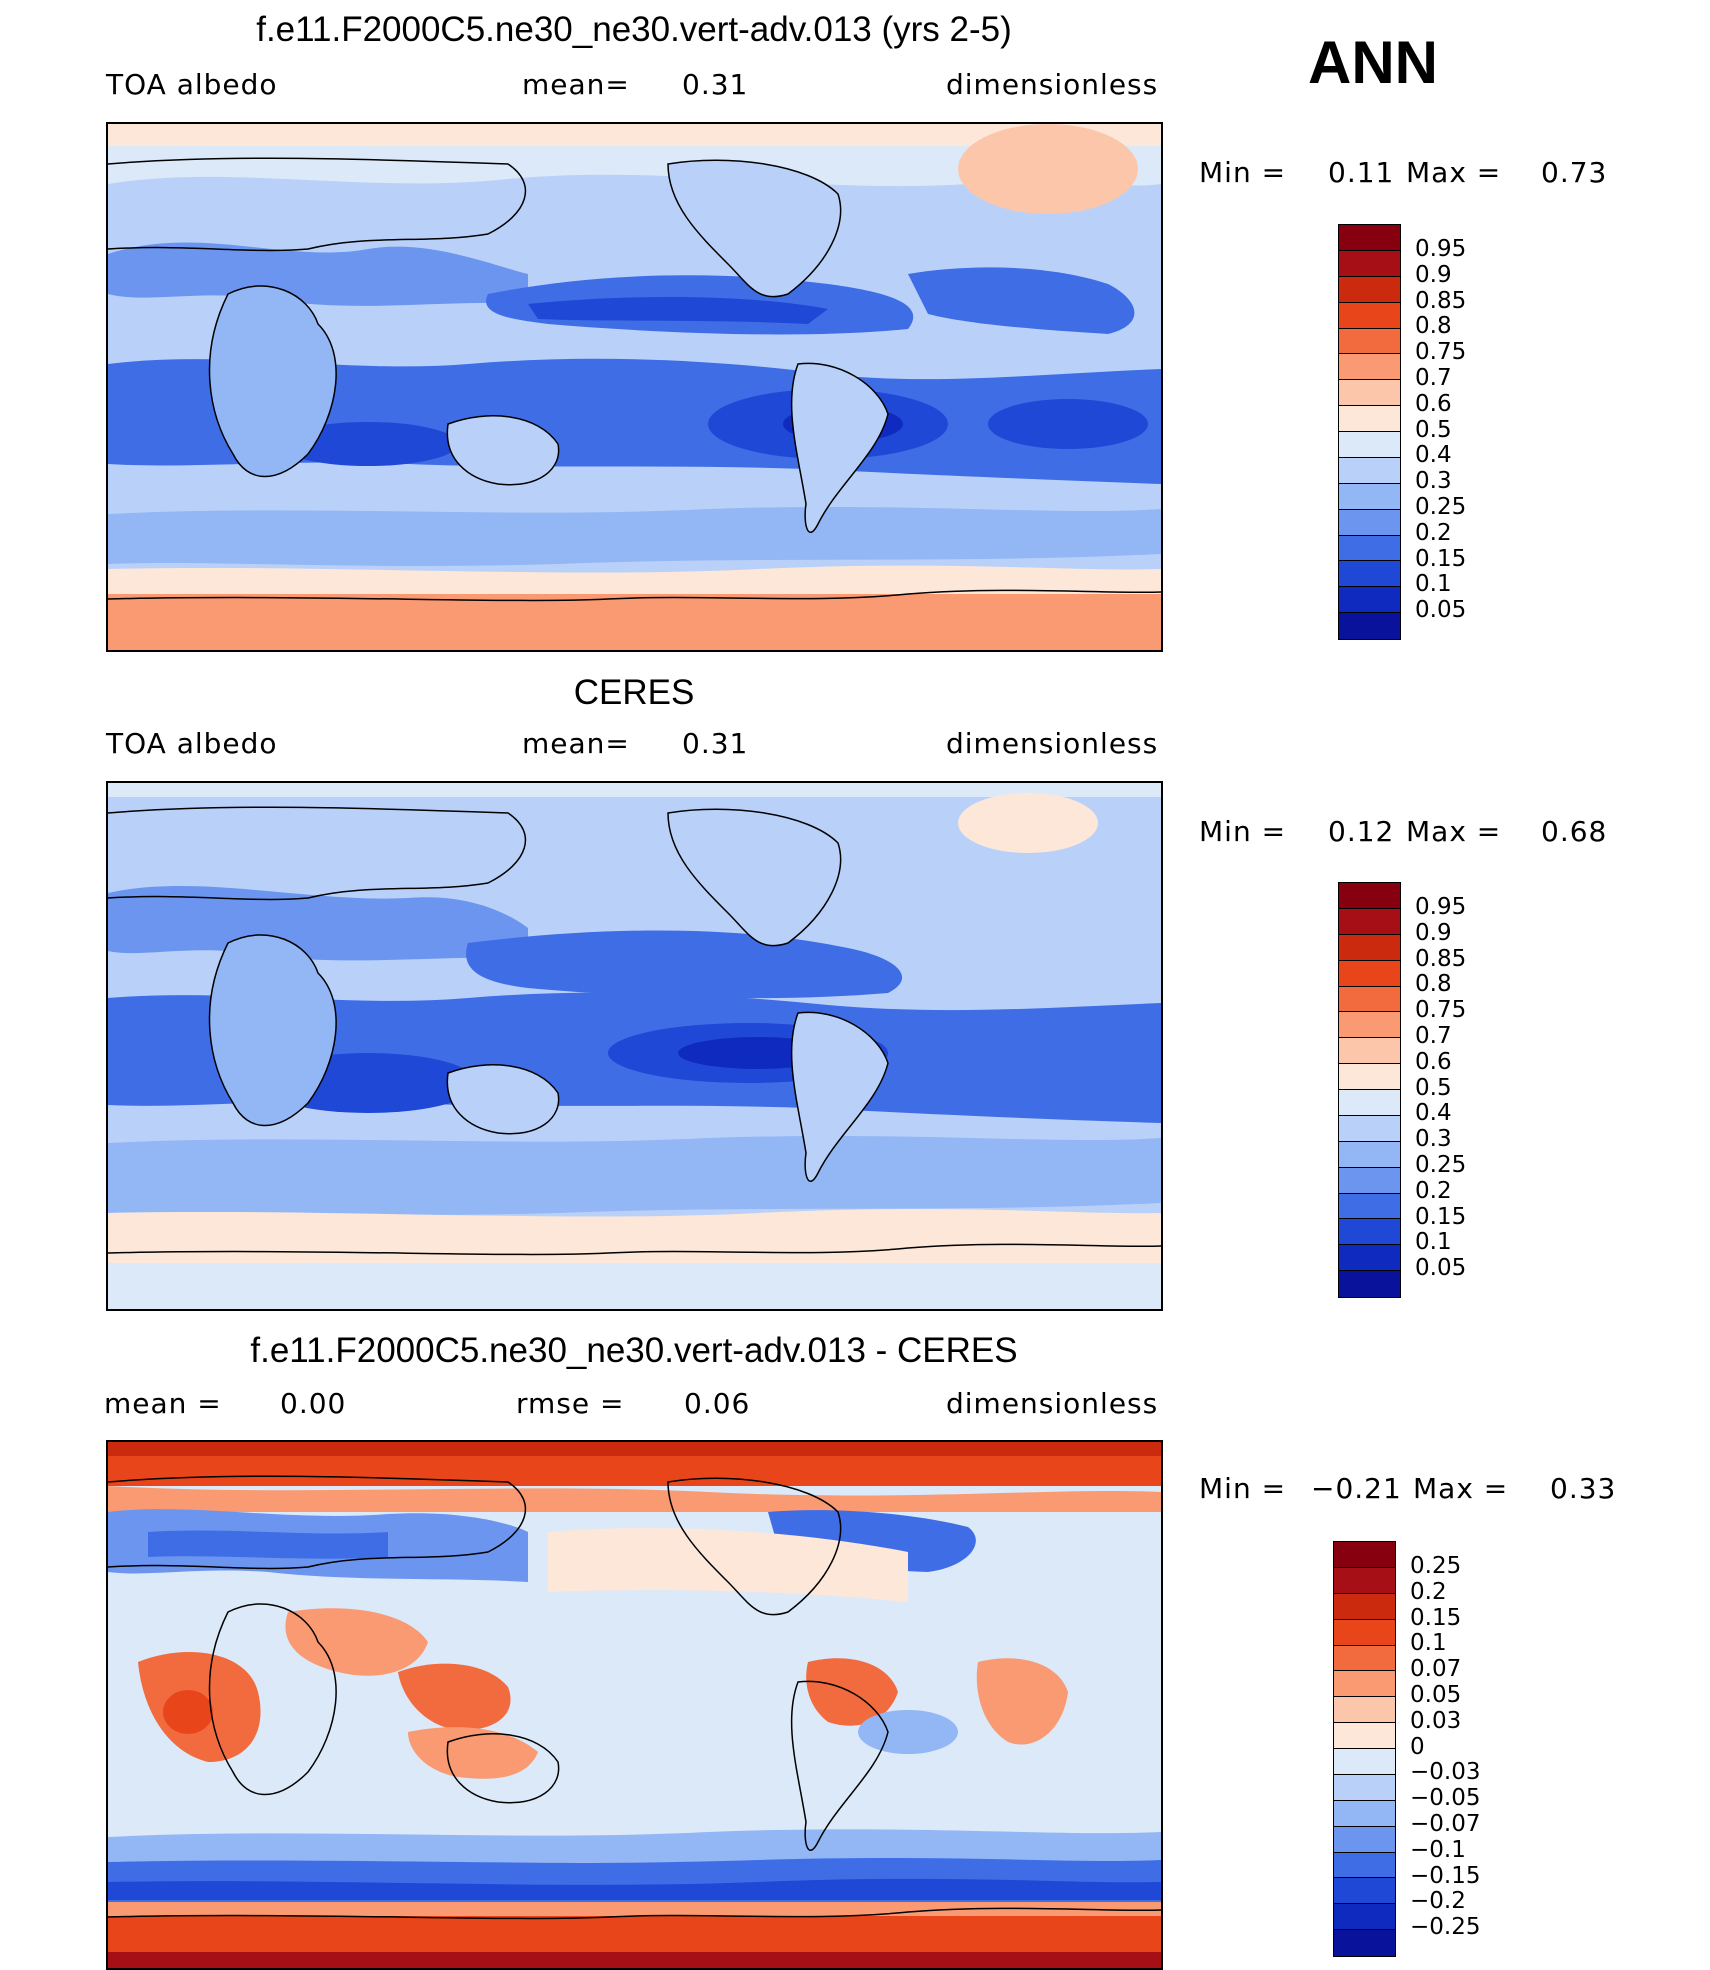 This screenshot has height=1970, width=1710. Describe the element at coordinates (272, 381) in the screenshot. I see `map-1-africa-outline` at that location.